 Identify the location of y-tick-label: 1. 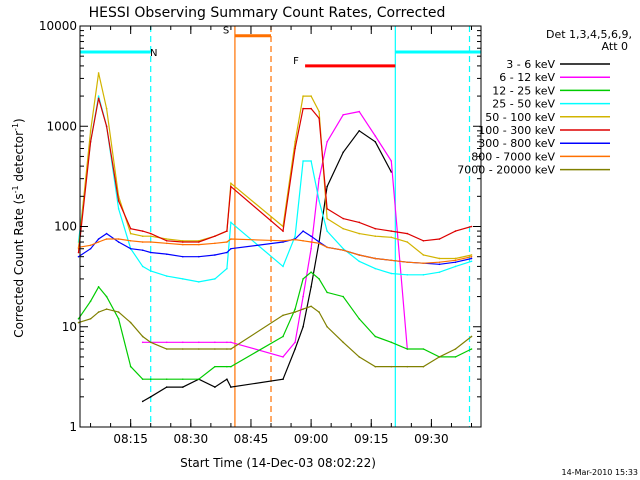
(73, 427).